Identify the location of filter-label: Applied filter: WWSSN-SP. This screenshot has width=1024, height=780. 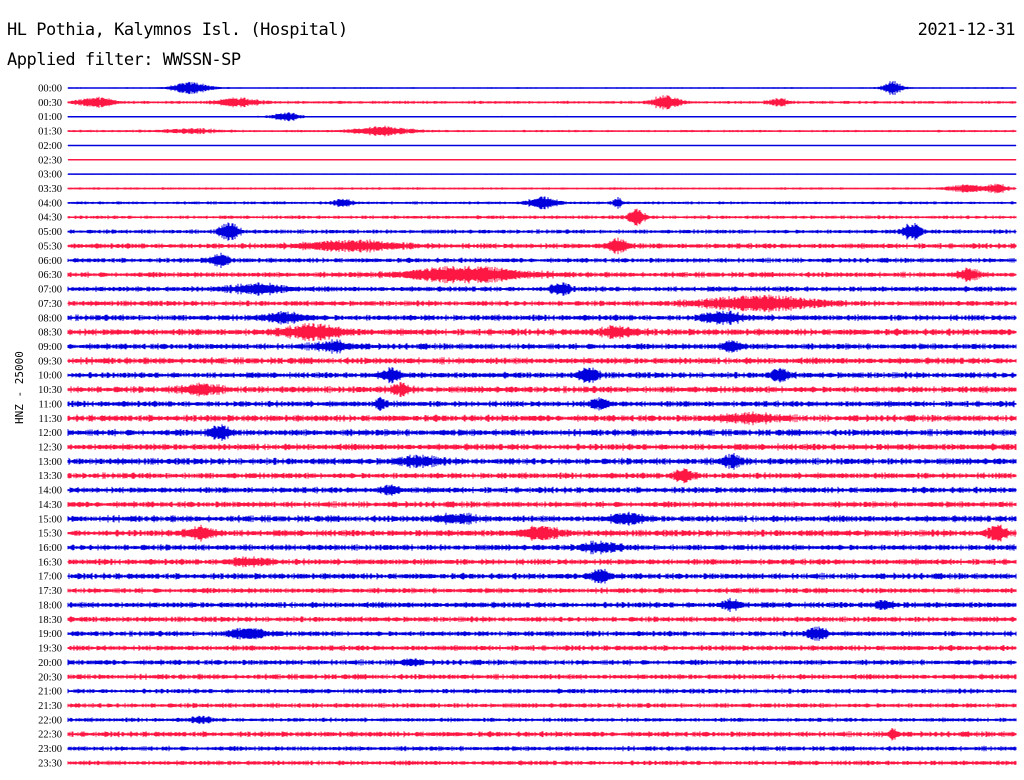
(124, 60).